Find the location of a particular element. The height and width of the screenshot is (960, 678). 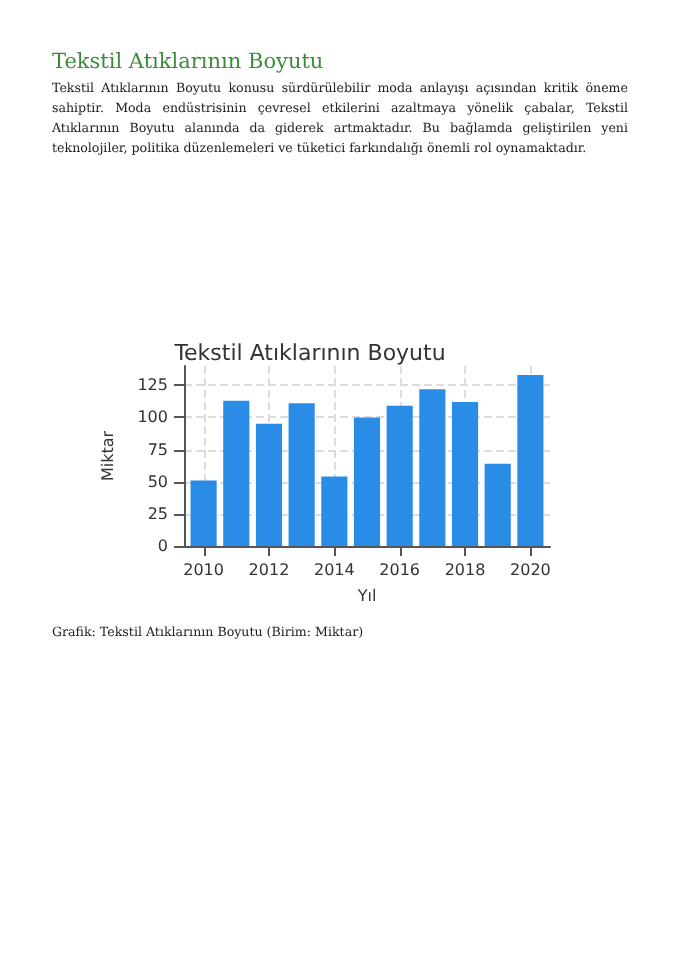

x-tick-label: 2010 is located at coordinates (203, 570).